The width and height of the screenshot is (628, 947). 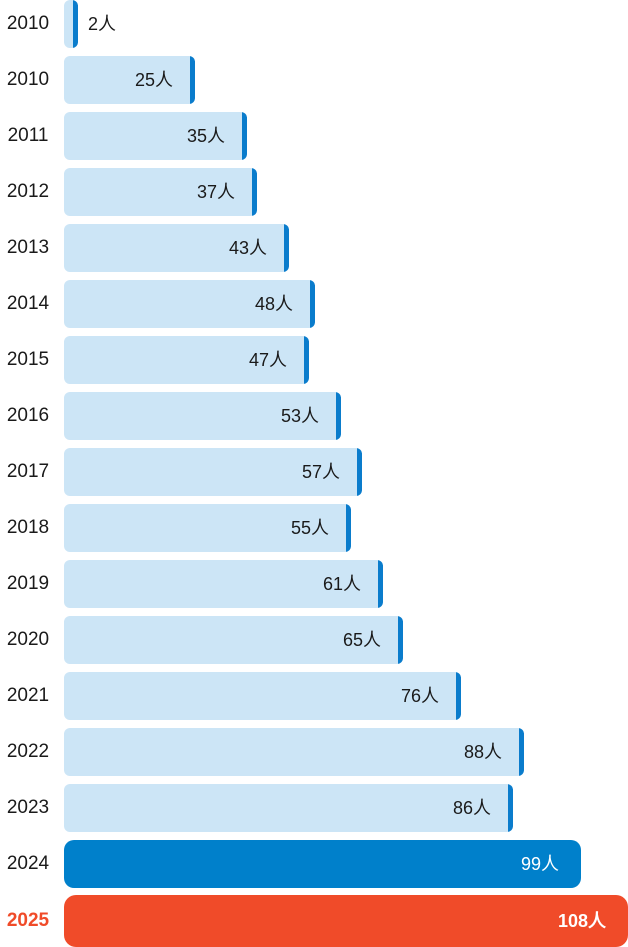 I want to click on bar-row: 2013 43人, so click(x=314, y=248).